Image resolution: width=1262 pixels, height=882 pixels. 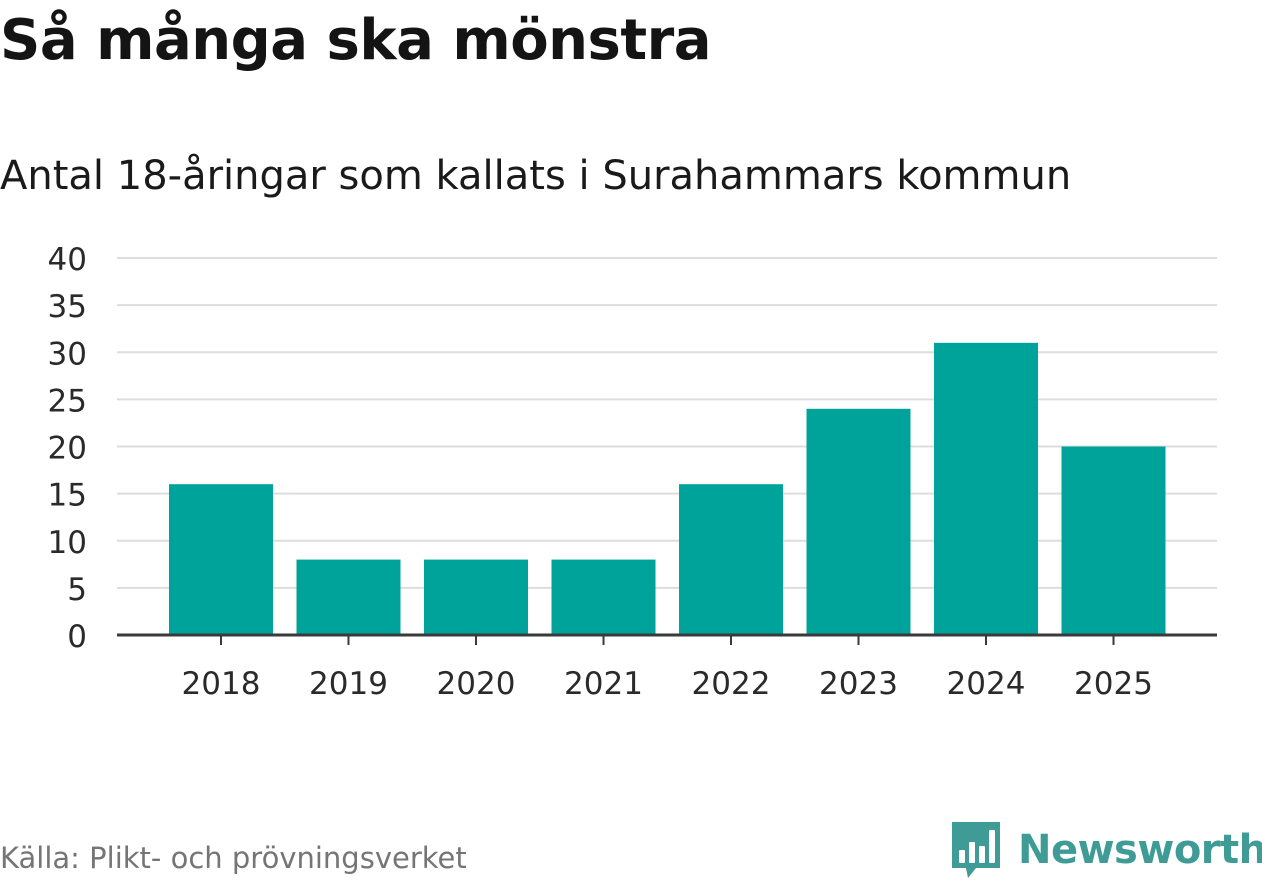 I want to click on brand-name: Newsworthy, so click(x=1140, y=850).